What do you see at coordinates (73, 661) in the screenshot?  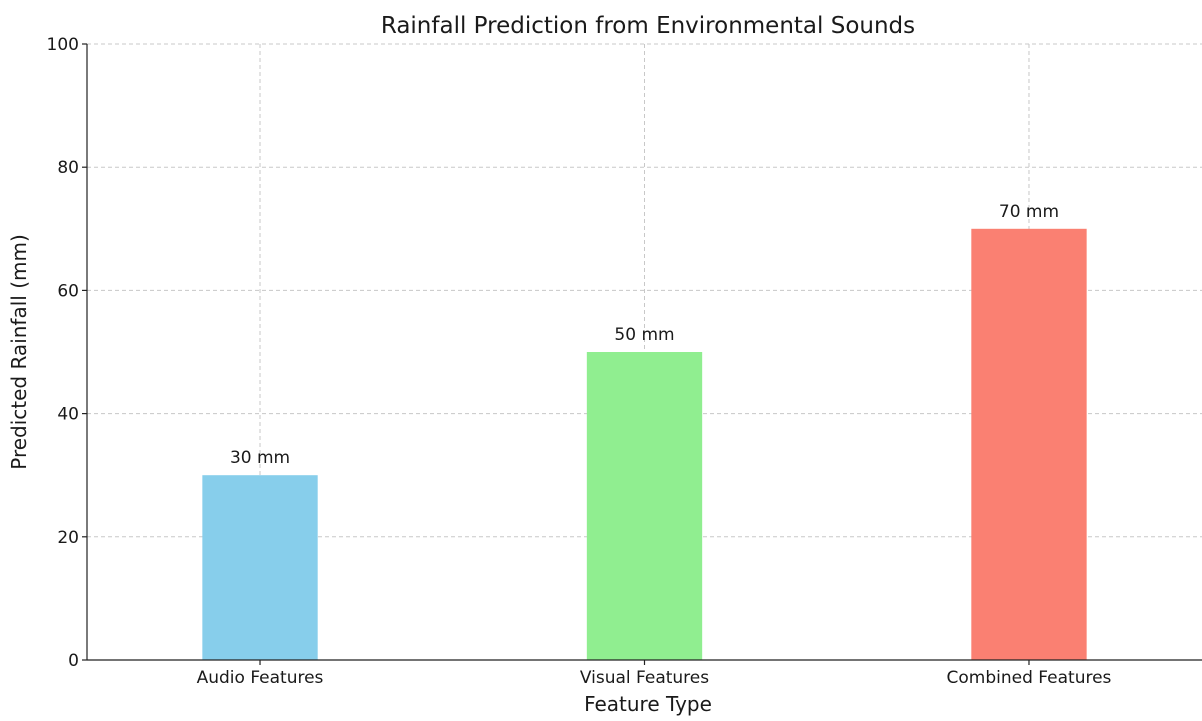 I see `y-tick-label: 0` at bounding box center [73, 661].